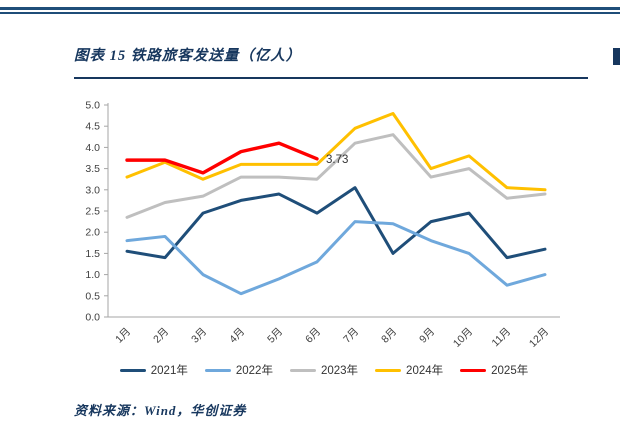 The width and height of the screenshot is (620, 435). I want to click on top-border-rule, so click(310, 10).